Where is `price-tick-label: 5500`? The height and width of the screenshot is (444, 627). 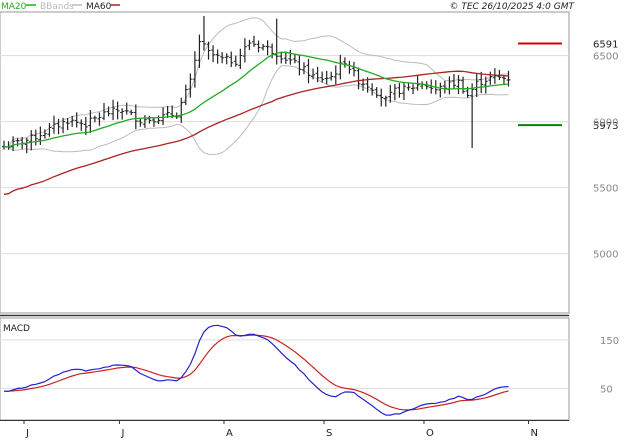 price-tick-label: 5500 is located at coordinates (605, 189).